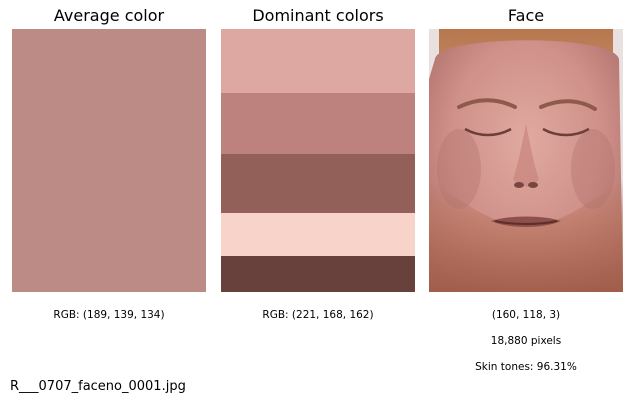  Describe the element at coordinates (109, 315) in the screenshot. I see `average-color-rgb: RGB: (189, 139, 134)` at that location.